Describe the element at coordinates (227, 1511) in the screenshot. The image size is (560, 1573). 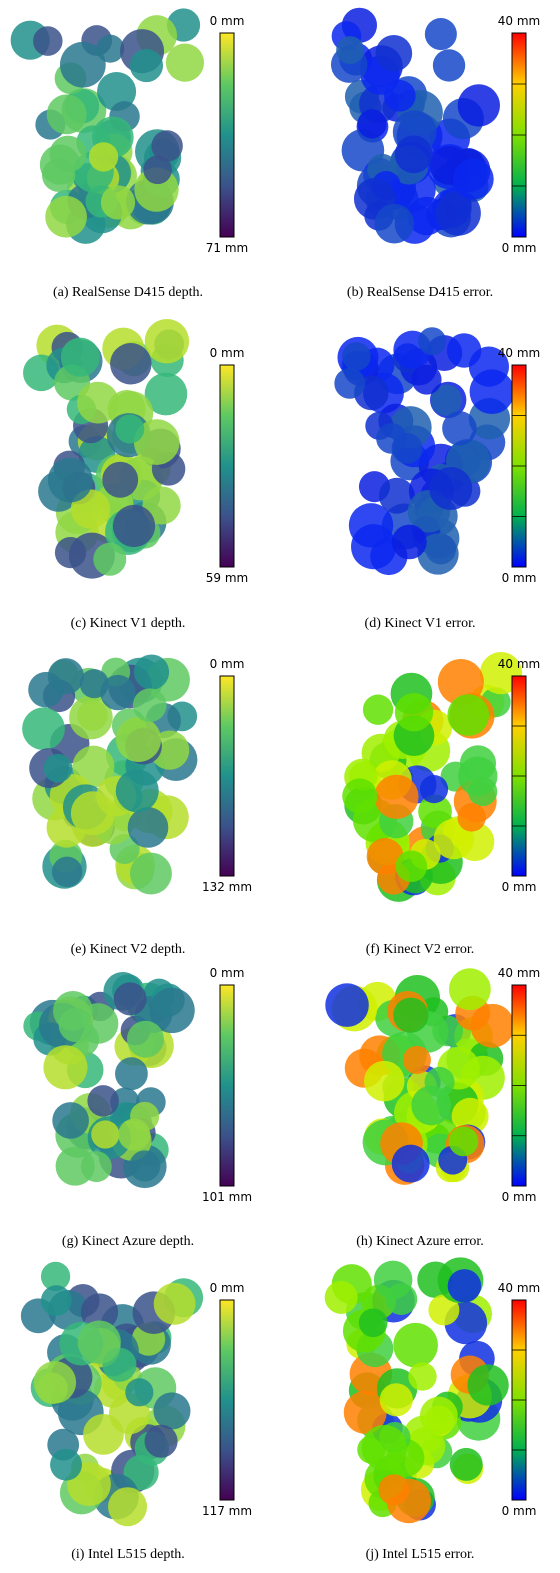
I see `colorbar-bottom-label: 117 mm` at that location.